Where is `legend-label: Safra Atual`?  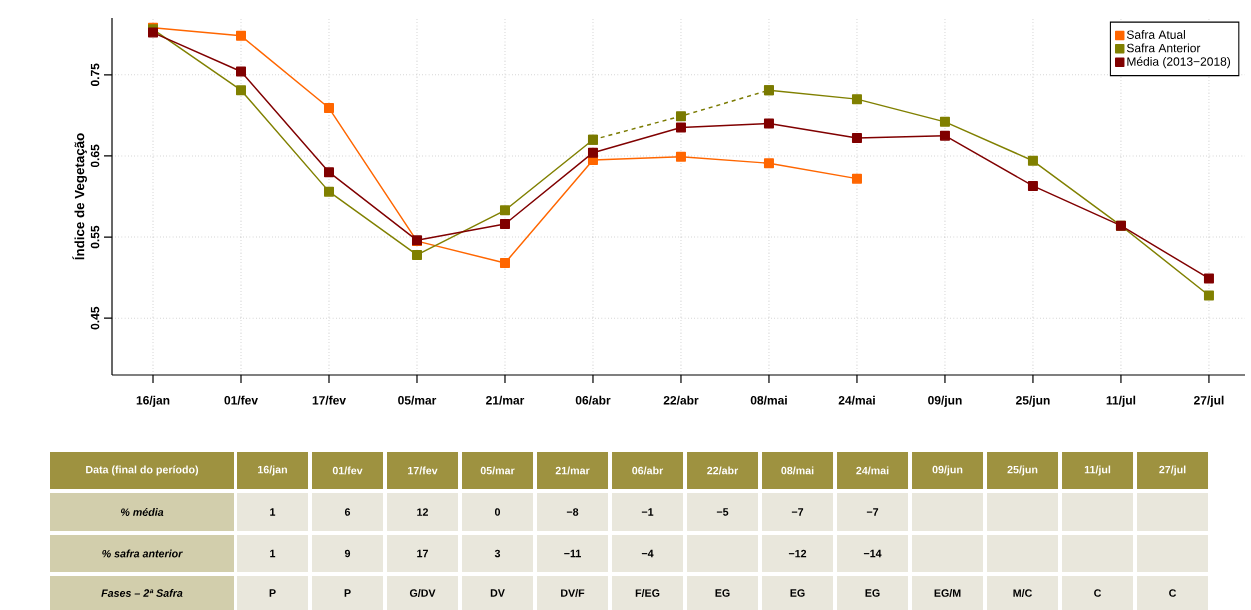
legend-label: Safra Atual is located at coordinates (1155, 34).